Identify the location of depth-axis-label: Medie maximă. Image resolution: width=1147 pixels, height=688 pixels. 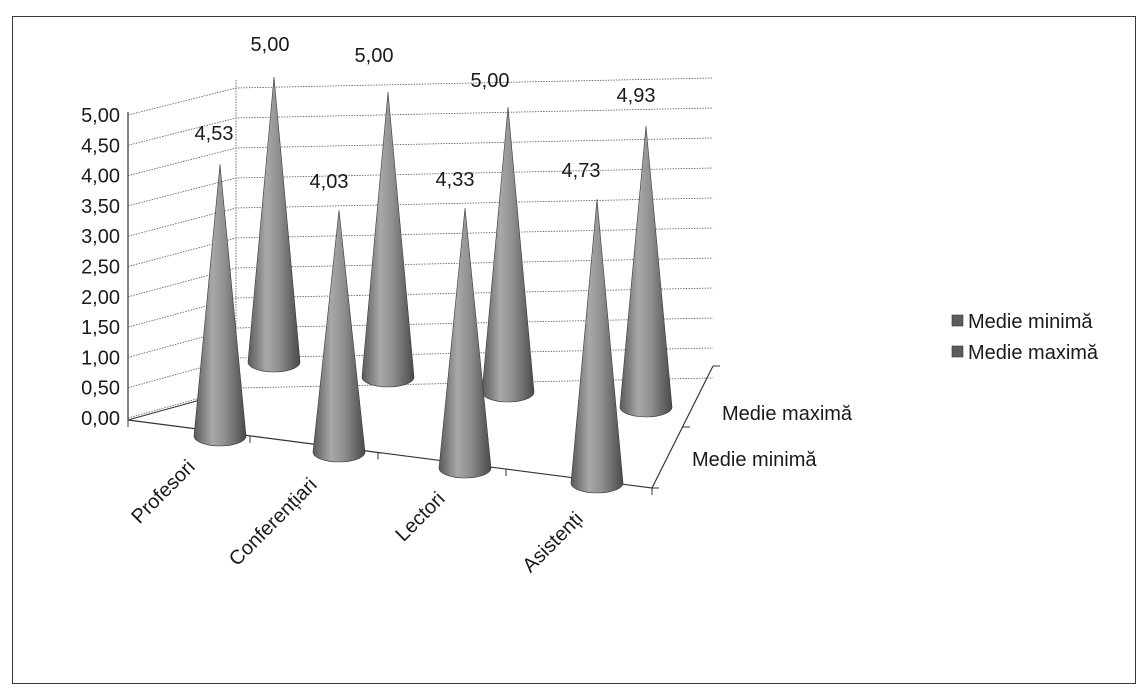
(787, 414).